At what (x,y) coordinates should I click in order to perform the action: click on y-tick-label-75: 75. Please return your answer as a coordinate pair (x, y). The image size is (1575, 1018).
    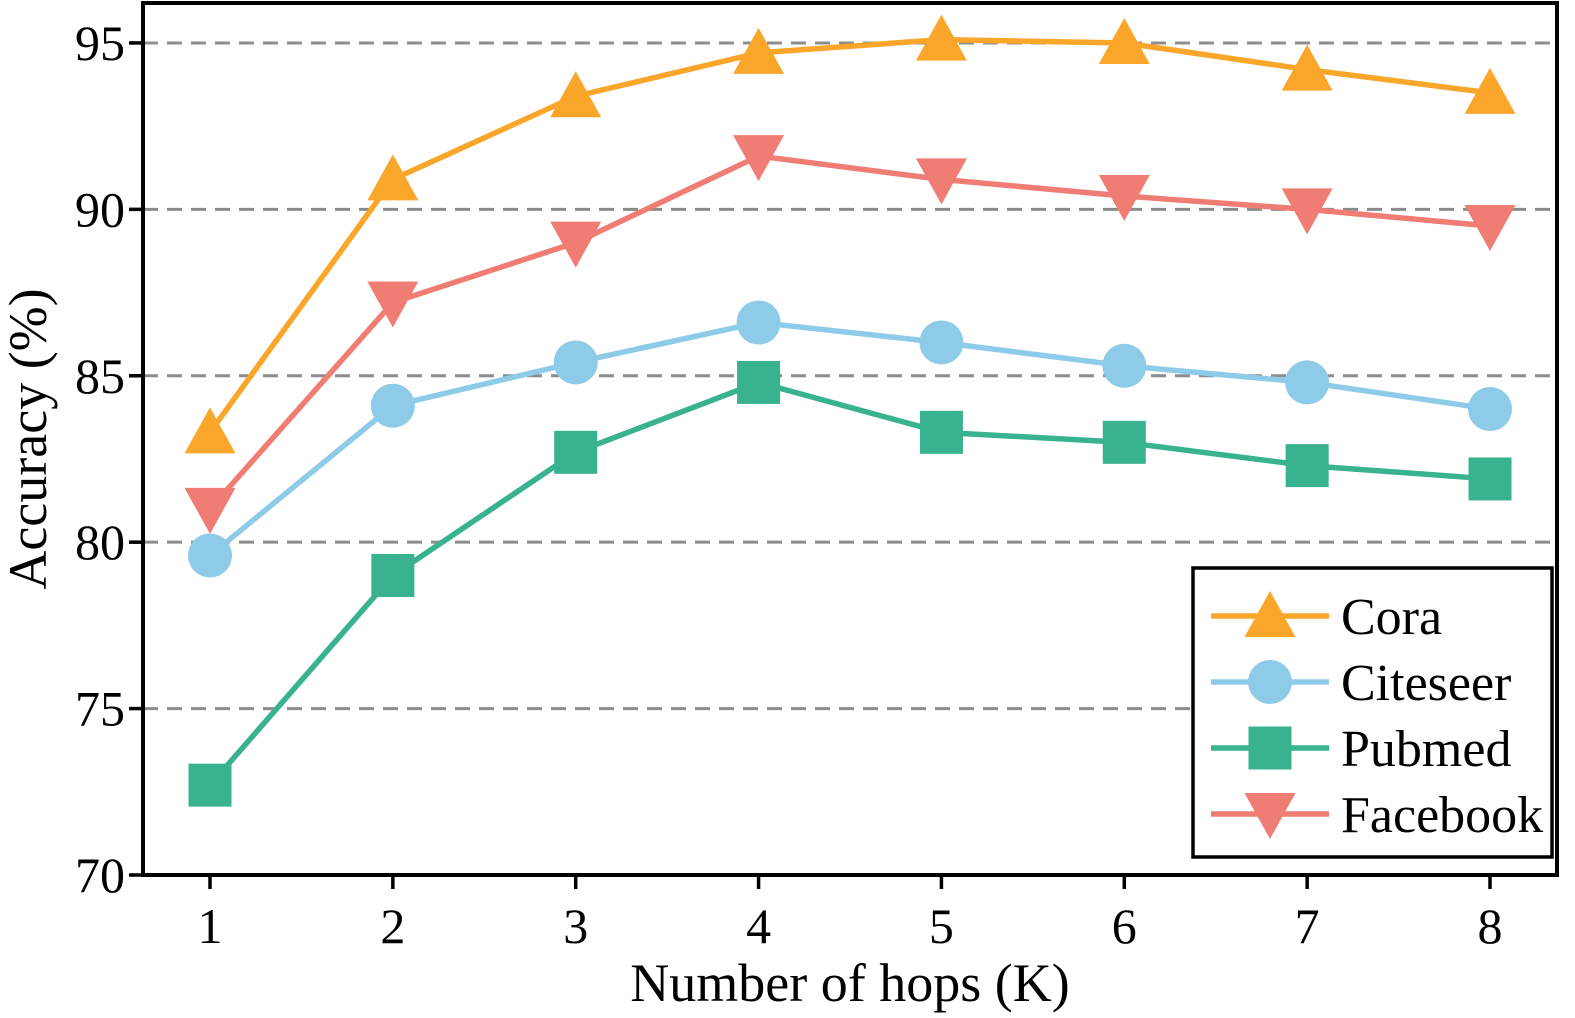
    Looking at the image, I should click on (100, 709).